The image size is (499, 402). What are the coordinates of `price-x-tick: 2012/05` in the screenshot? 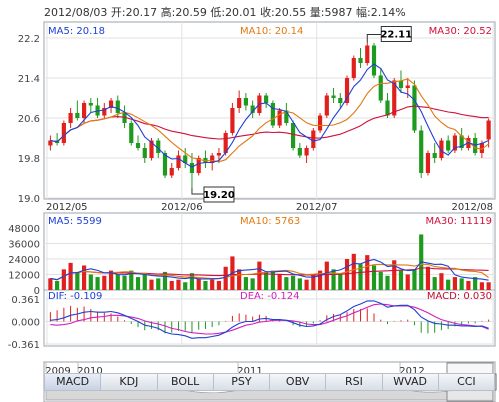 It's located at (67, 207).